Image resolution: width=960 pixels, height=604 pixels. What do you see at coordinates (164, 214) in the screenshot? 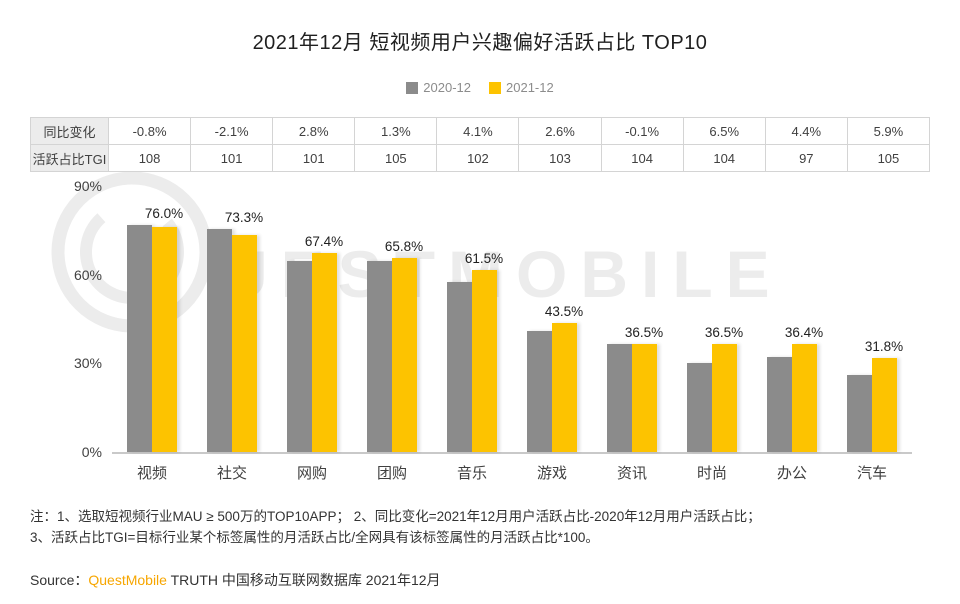
I see `bar-value-label: 76.0%` at bounding box center [164, 214].